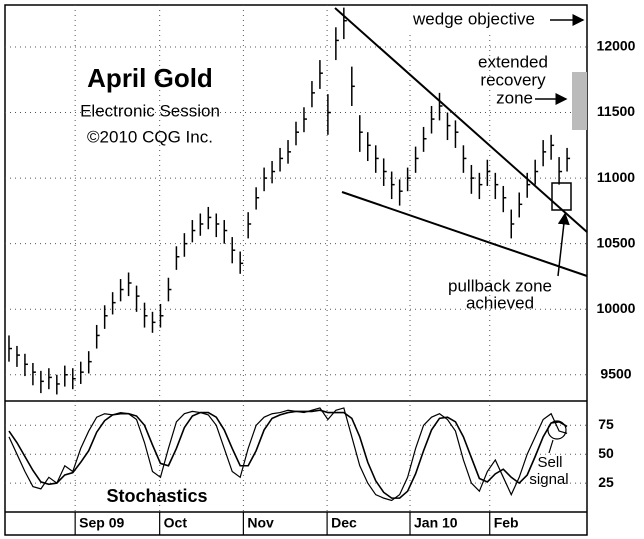  Describe the element at coordinates (344, 523) in the screenshot. I see `x-tick-label: Dec` at that location.